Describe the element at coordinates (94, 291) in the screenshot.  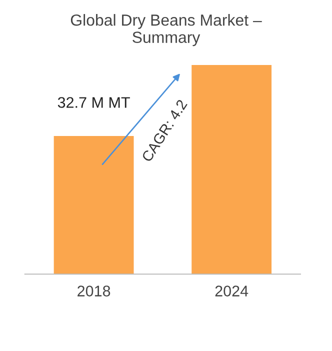
I see `x-tick-label: 2018` at that location.